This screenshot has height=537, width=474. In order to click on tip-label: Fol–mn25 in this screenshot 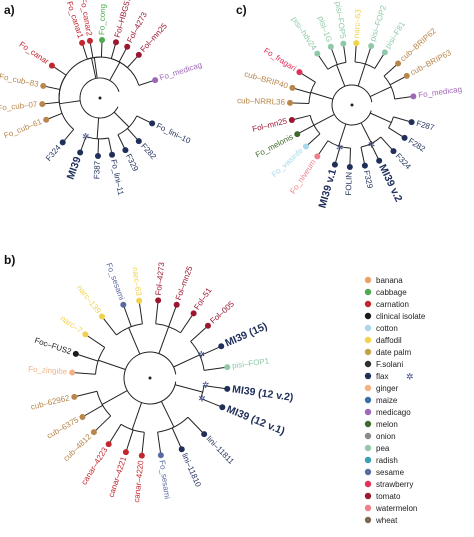, I will do `click(269, 124)`.